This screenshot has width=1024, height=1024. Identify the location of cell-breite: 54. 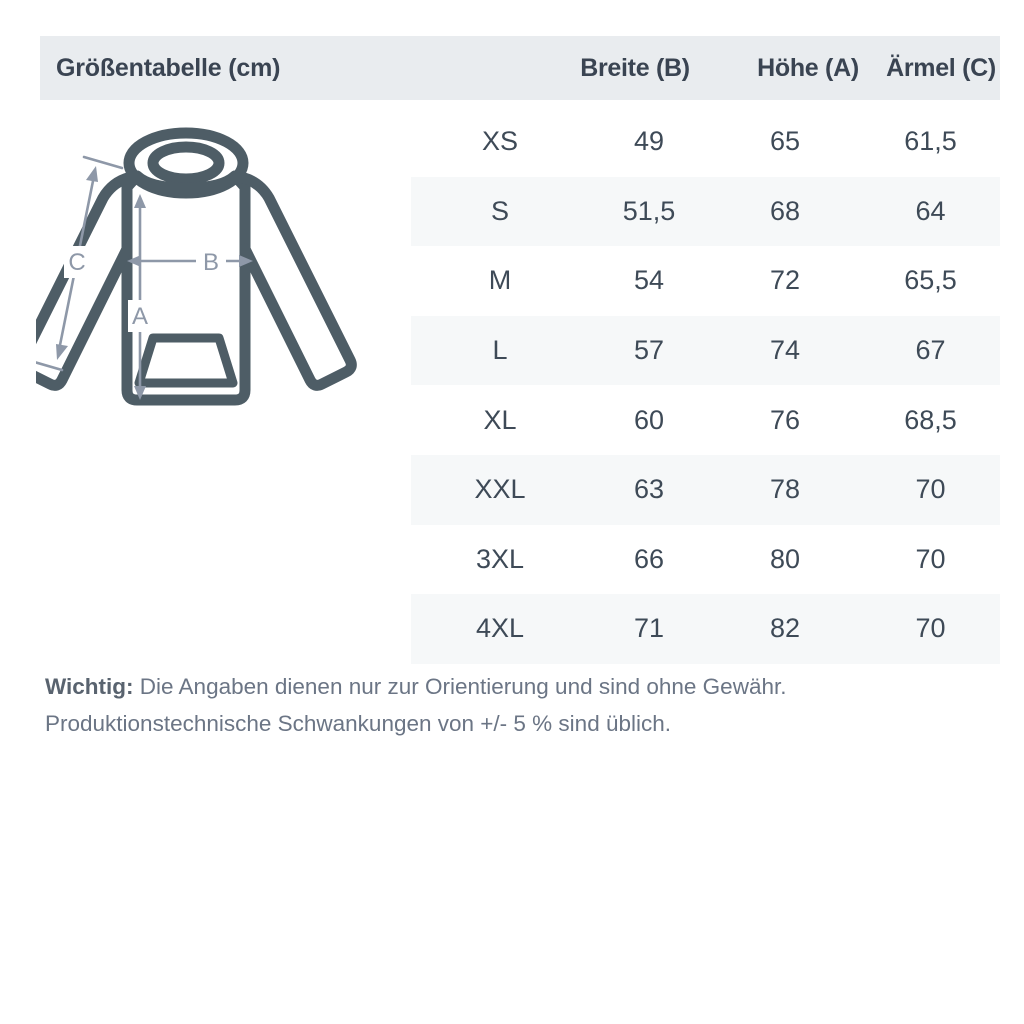
(649, 280).